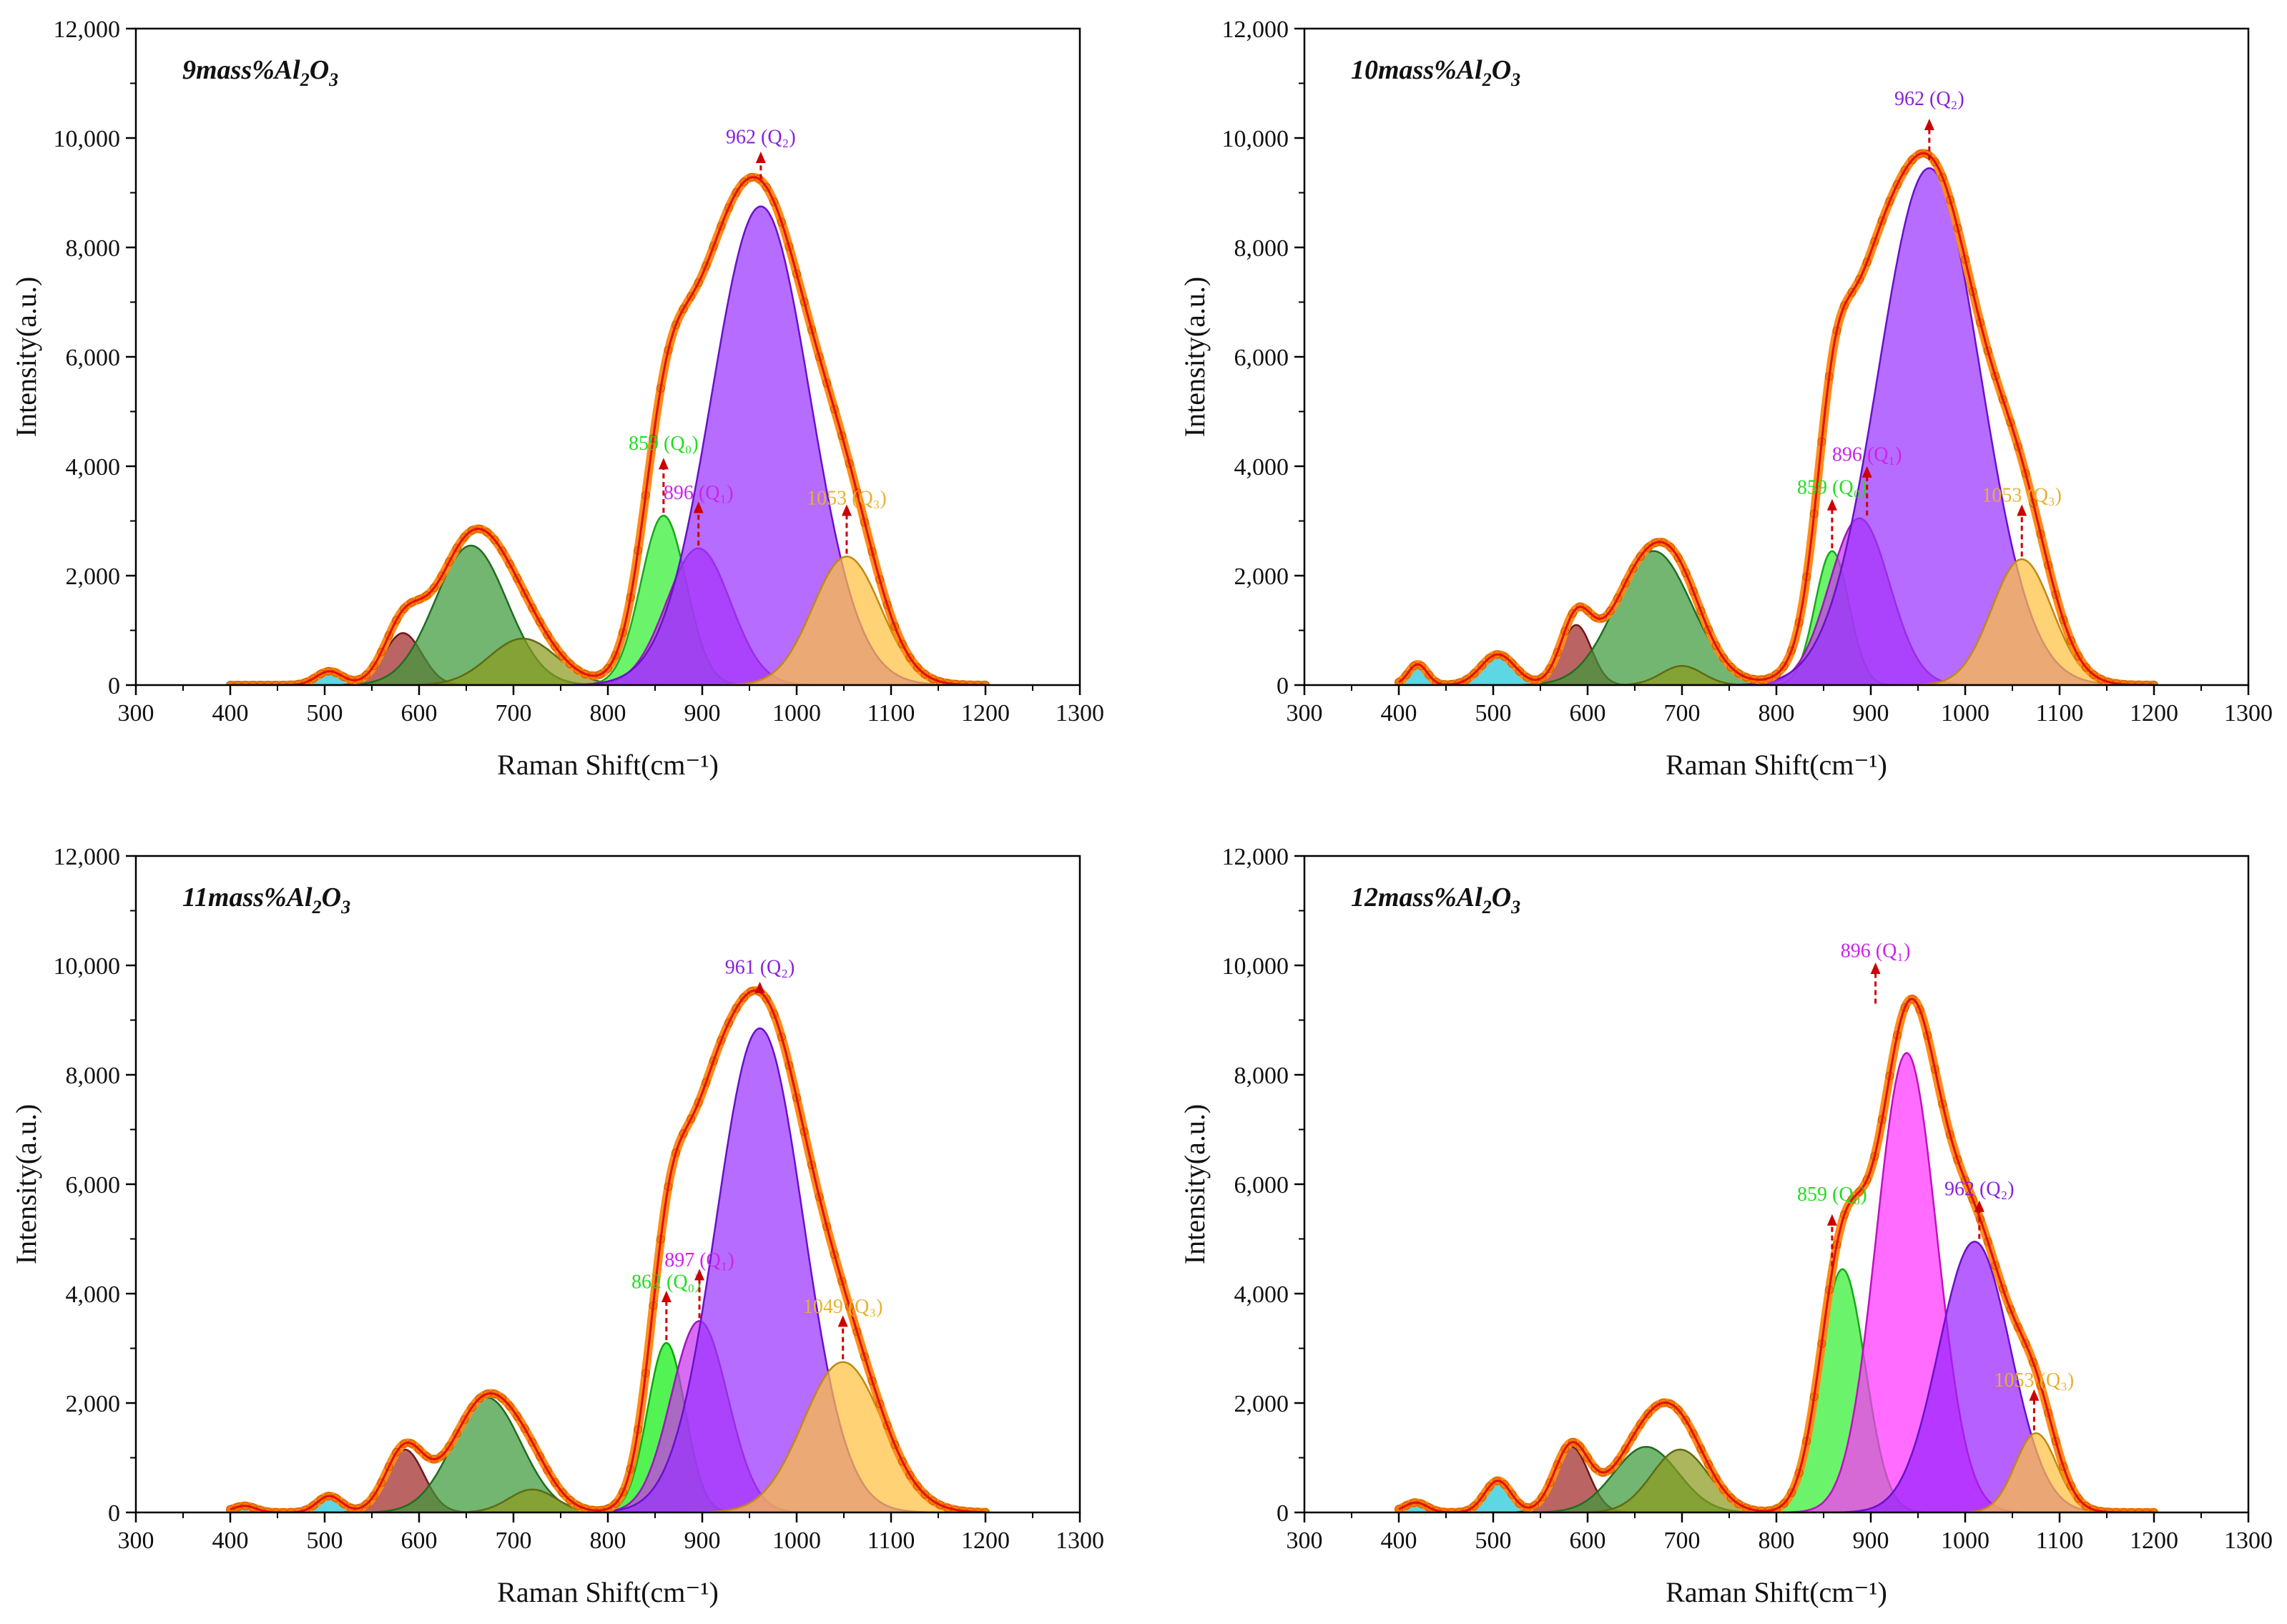 The width and height of the screenshot is (2287, 1624). I want to click on x-tick-label: 800, so click(1777, 713).